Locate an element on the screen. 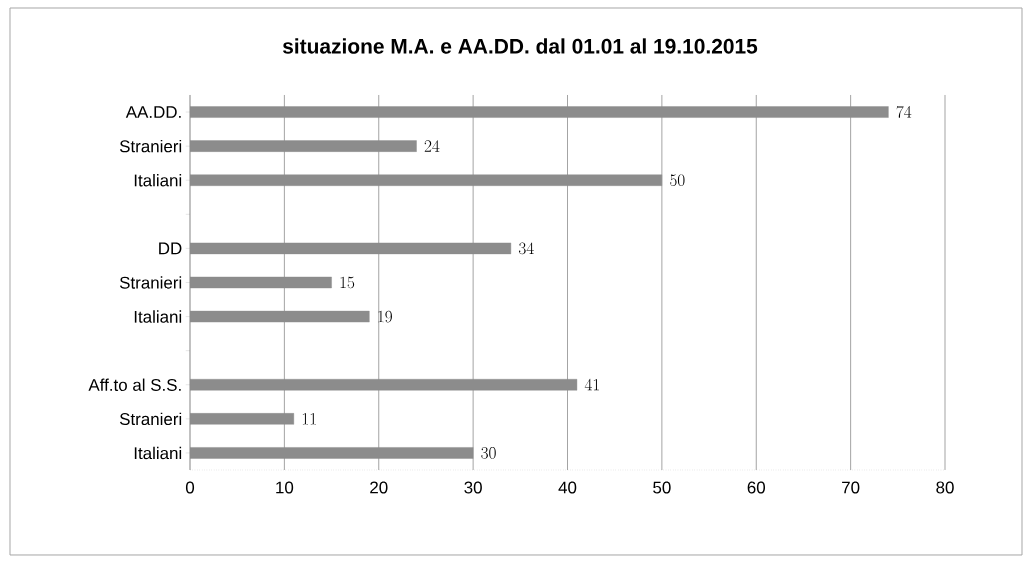 The height and width of the screenshot is (565, 1030). data-label: 41 is located at coordinates (591, 384).